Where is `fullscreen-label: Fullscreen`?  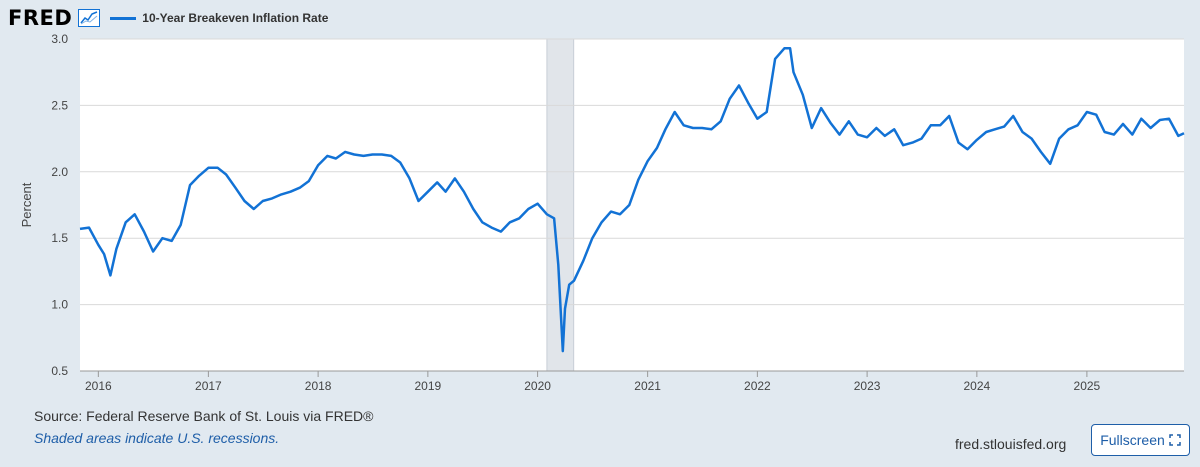
fullscreen-label: Fullscreen is located at coordinates (1132, 440).